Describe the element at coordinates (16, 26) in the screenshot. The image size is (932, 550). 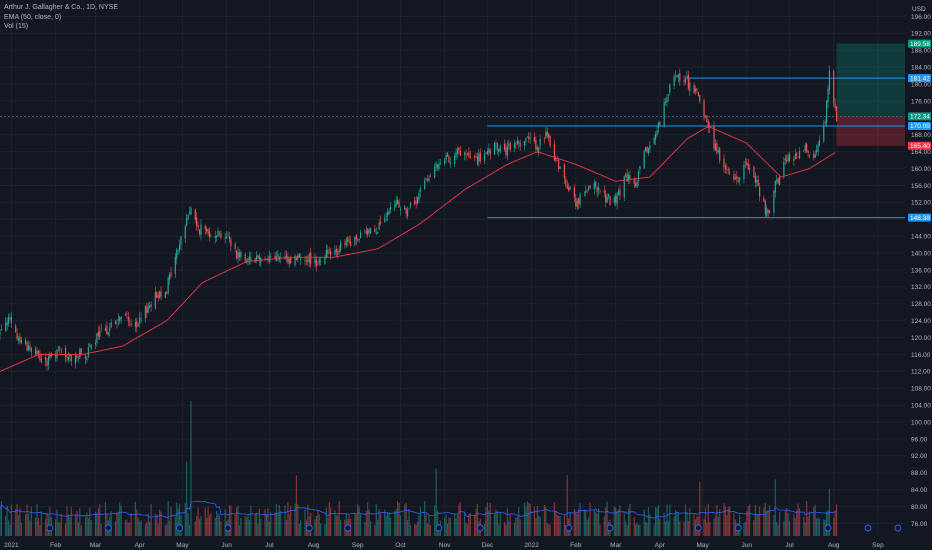
I see `volume-indicator-label: Vol (15)` at that location.